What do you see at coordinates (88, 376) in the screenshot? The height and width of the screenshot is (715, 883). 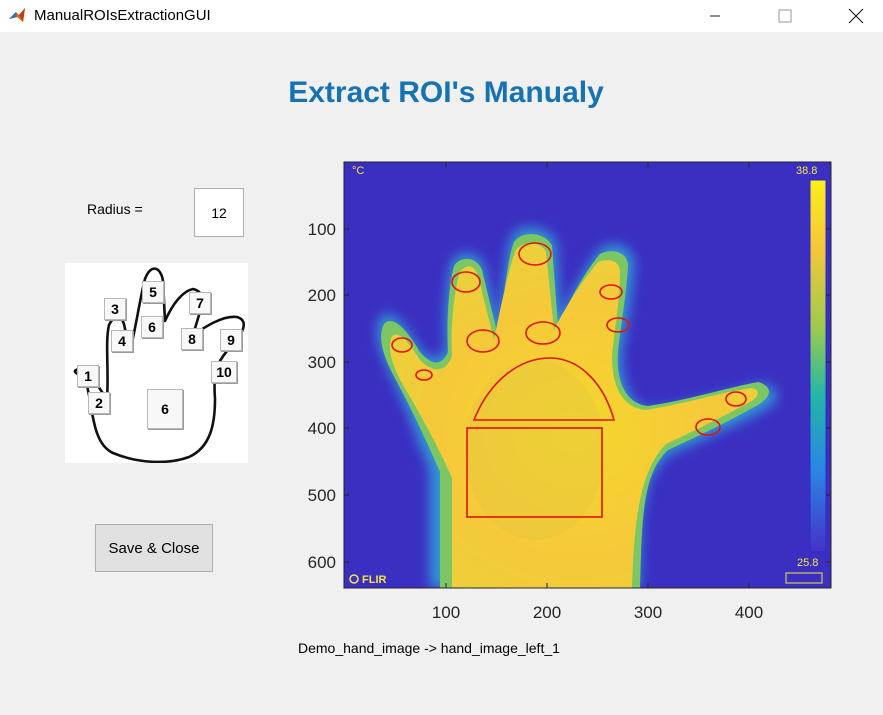 I see `roi-button-1: 1` at bounding box center [88, 376].